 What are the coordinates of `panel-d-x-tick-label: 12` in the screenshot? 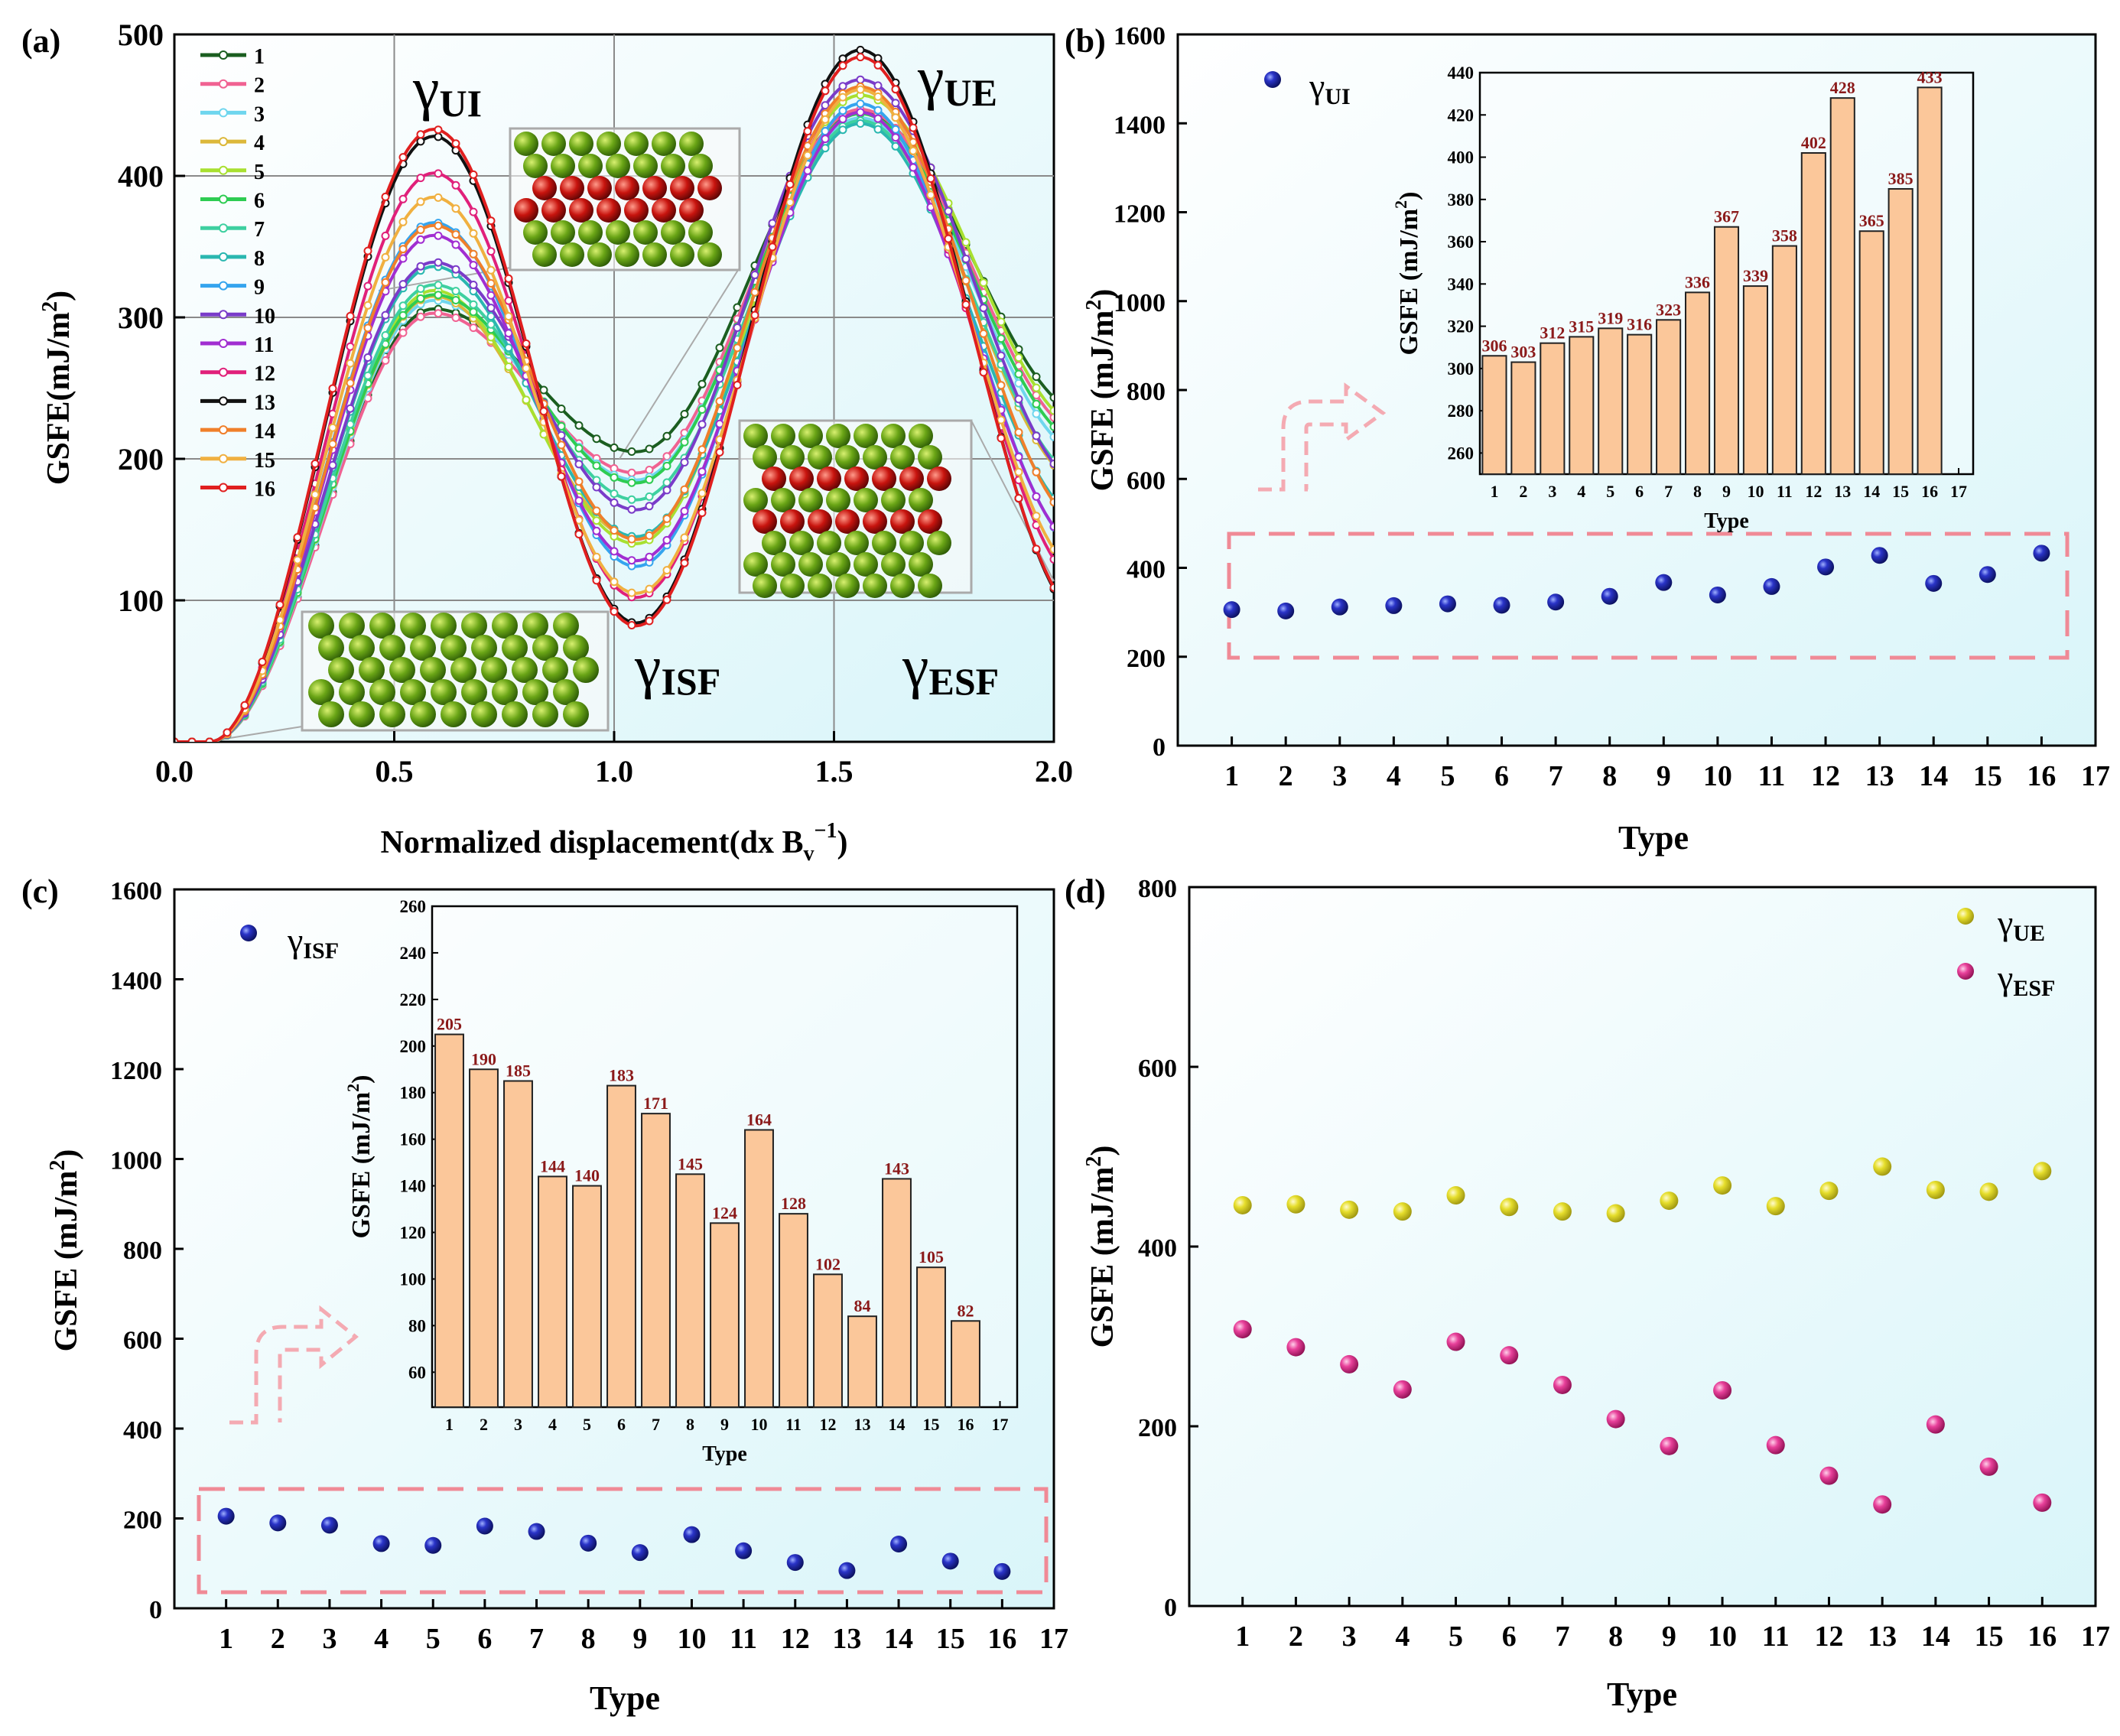 It's located at (1828, 1637).